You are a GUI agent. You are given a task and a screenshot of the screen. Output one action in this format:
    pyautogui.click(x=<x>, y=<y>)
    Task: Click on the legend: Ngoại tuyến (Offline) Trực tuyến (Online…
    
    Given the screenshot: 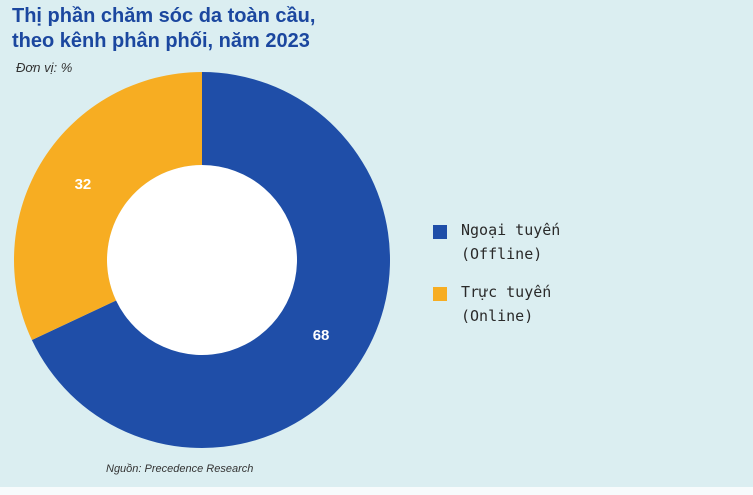 What is the action you would take?
    pyautogui.click(x=496, y=280)
    